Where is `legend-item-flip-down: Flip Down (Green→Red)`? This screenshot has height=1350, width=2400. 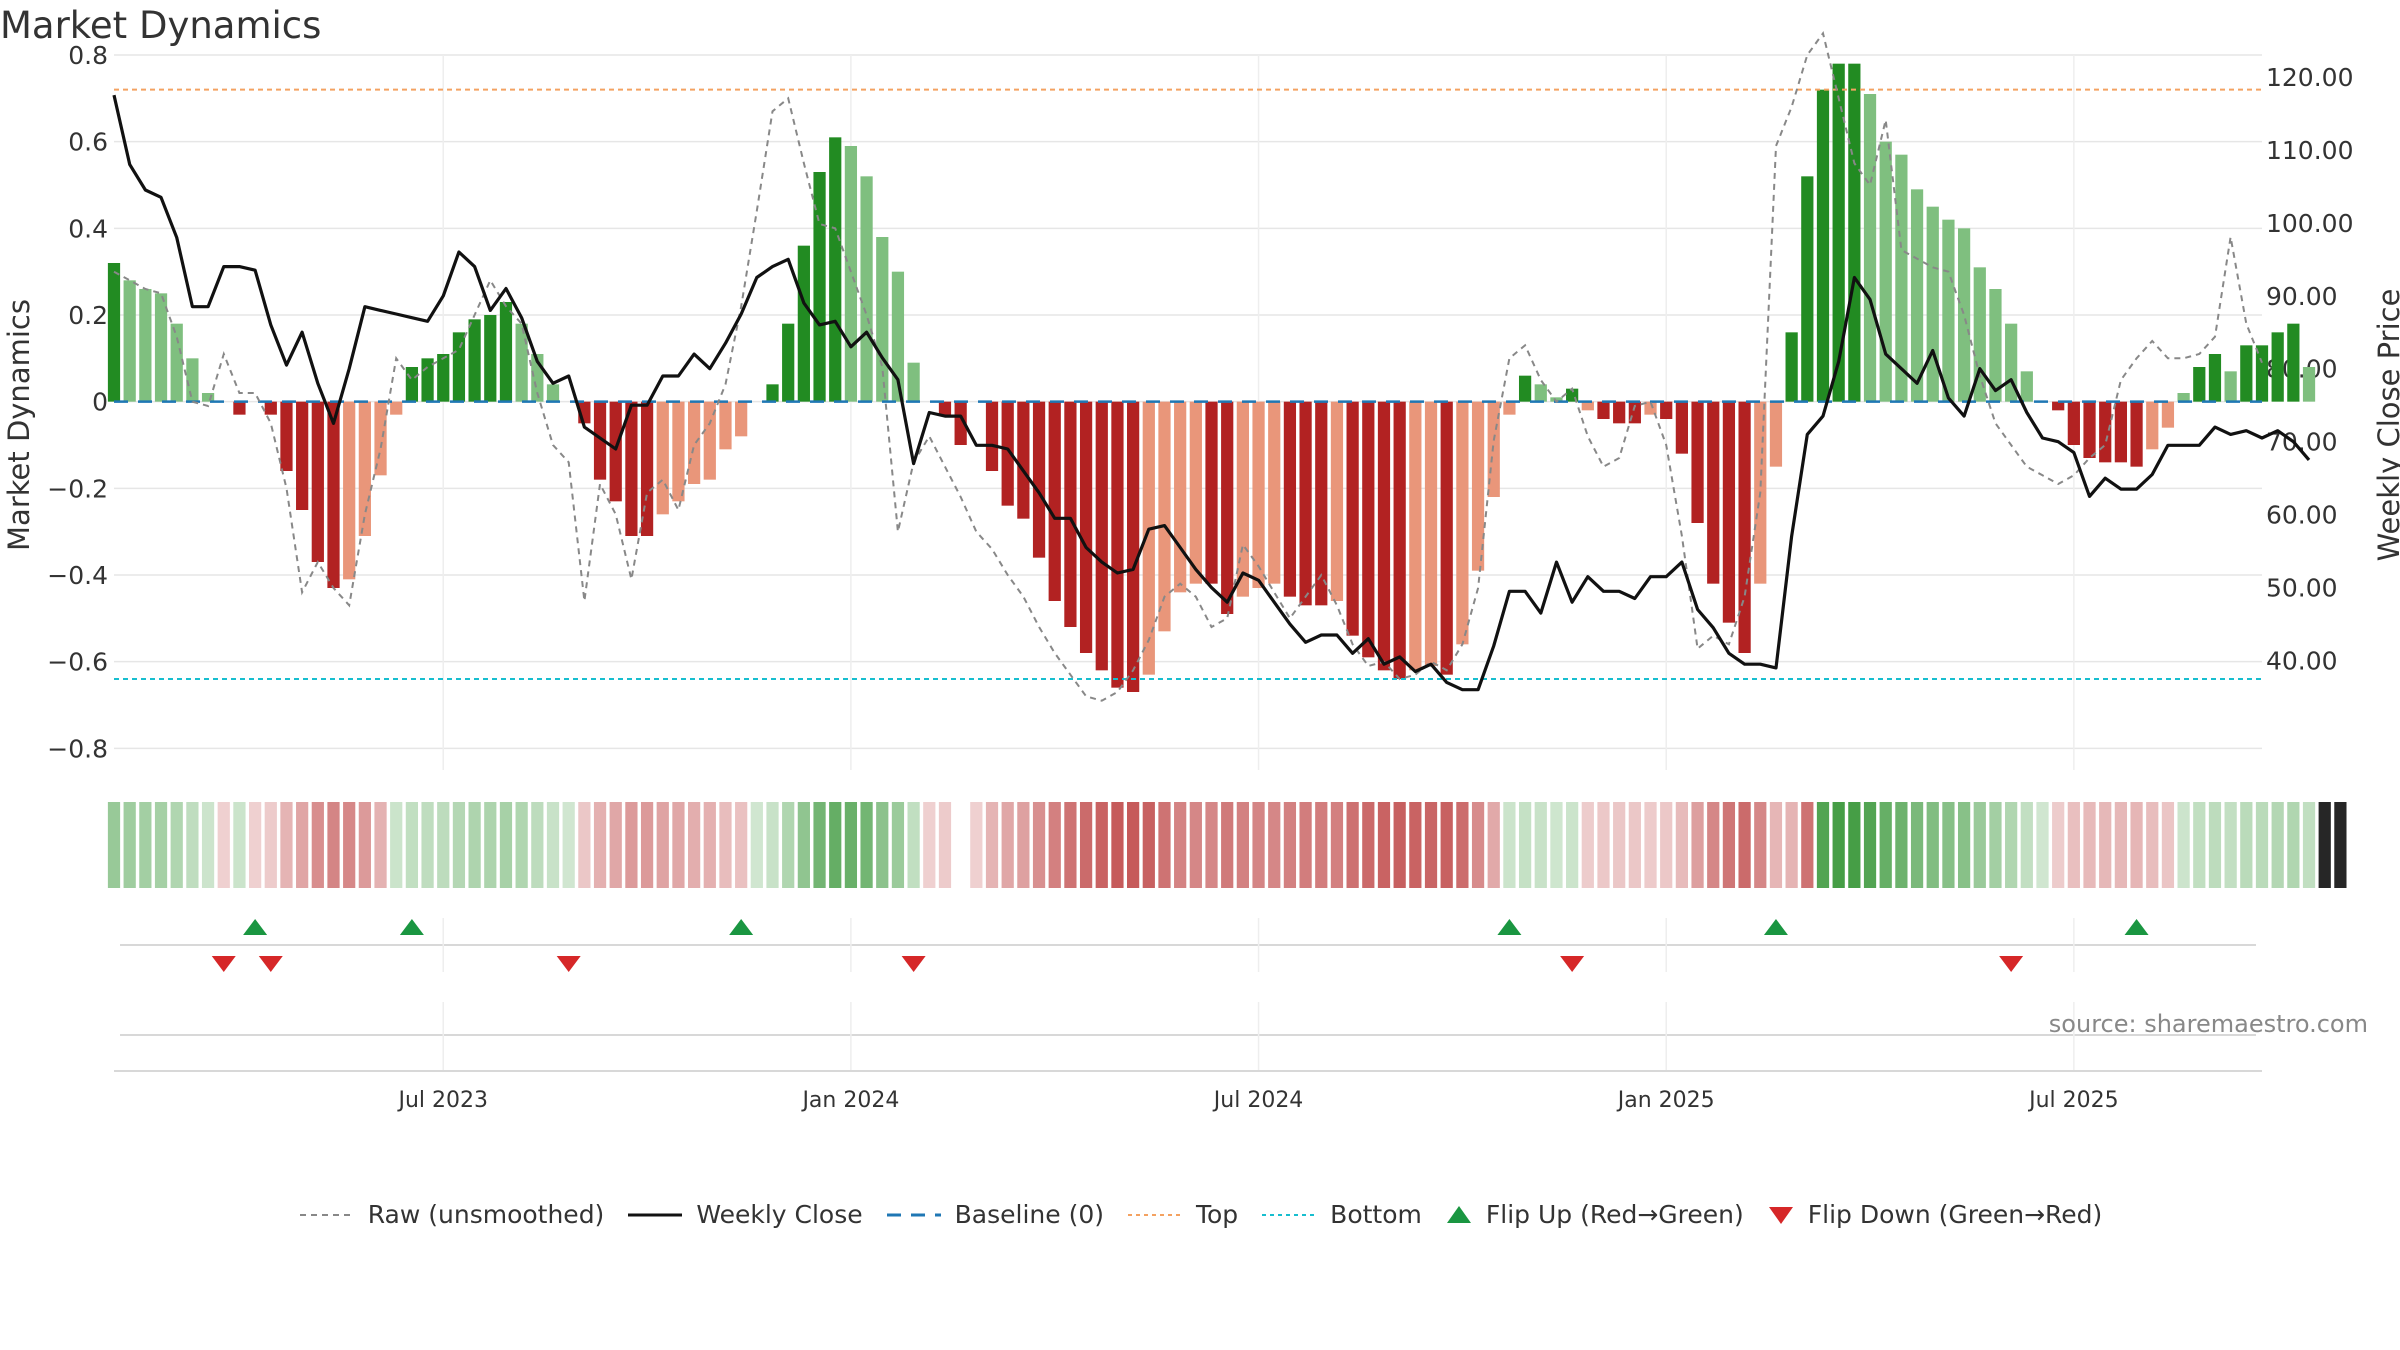
legend-item-flip-down: Flip Down (Green→Red) is located at coordinates (1934, 1214).